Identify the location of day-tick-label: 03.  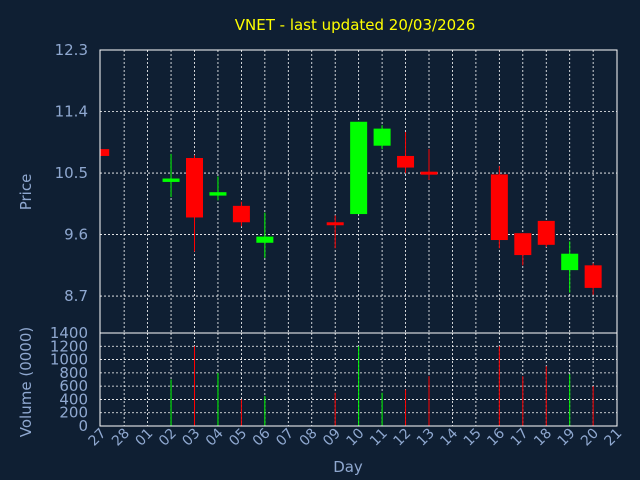
(191, 438).